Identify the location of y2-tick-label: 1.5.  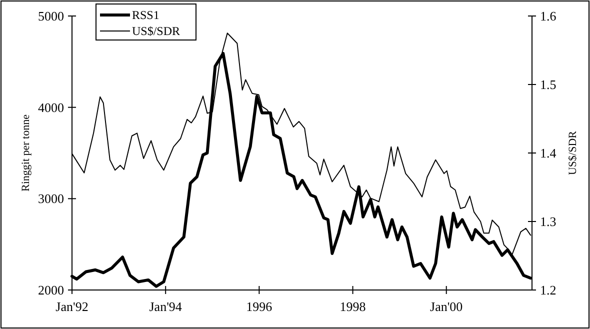
(548, 84).